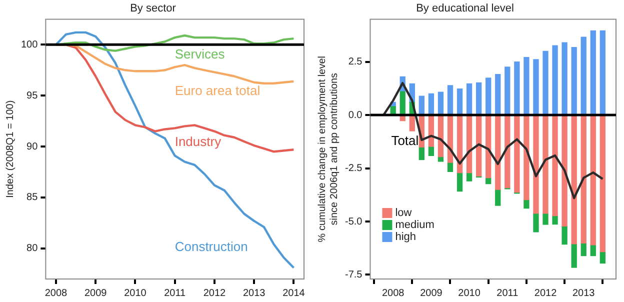 This screenshot has height=302, width=624. I want to click on legend-label: high, so click(405, 237).